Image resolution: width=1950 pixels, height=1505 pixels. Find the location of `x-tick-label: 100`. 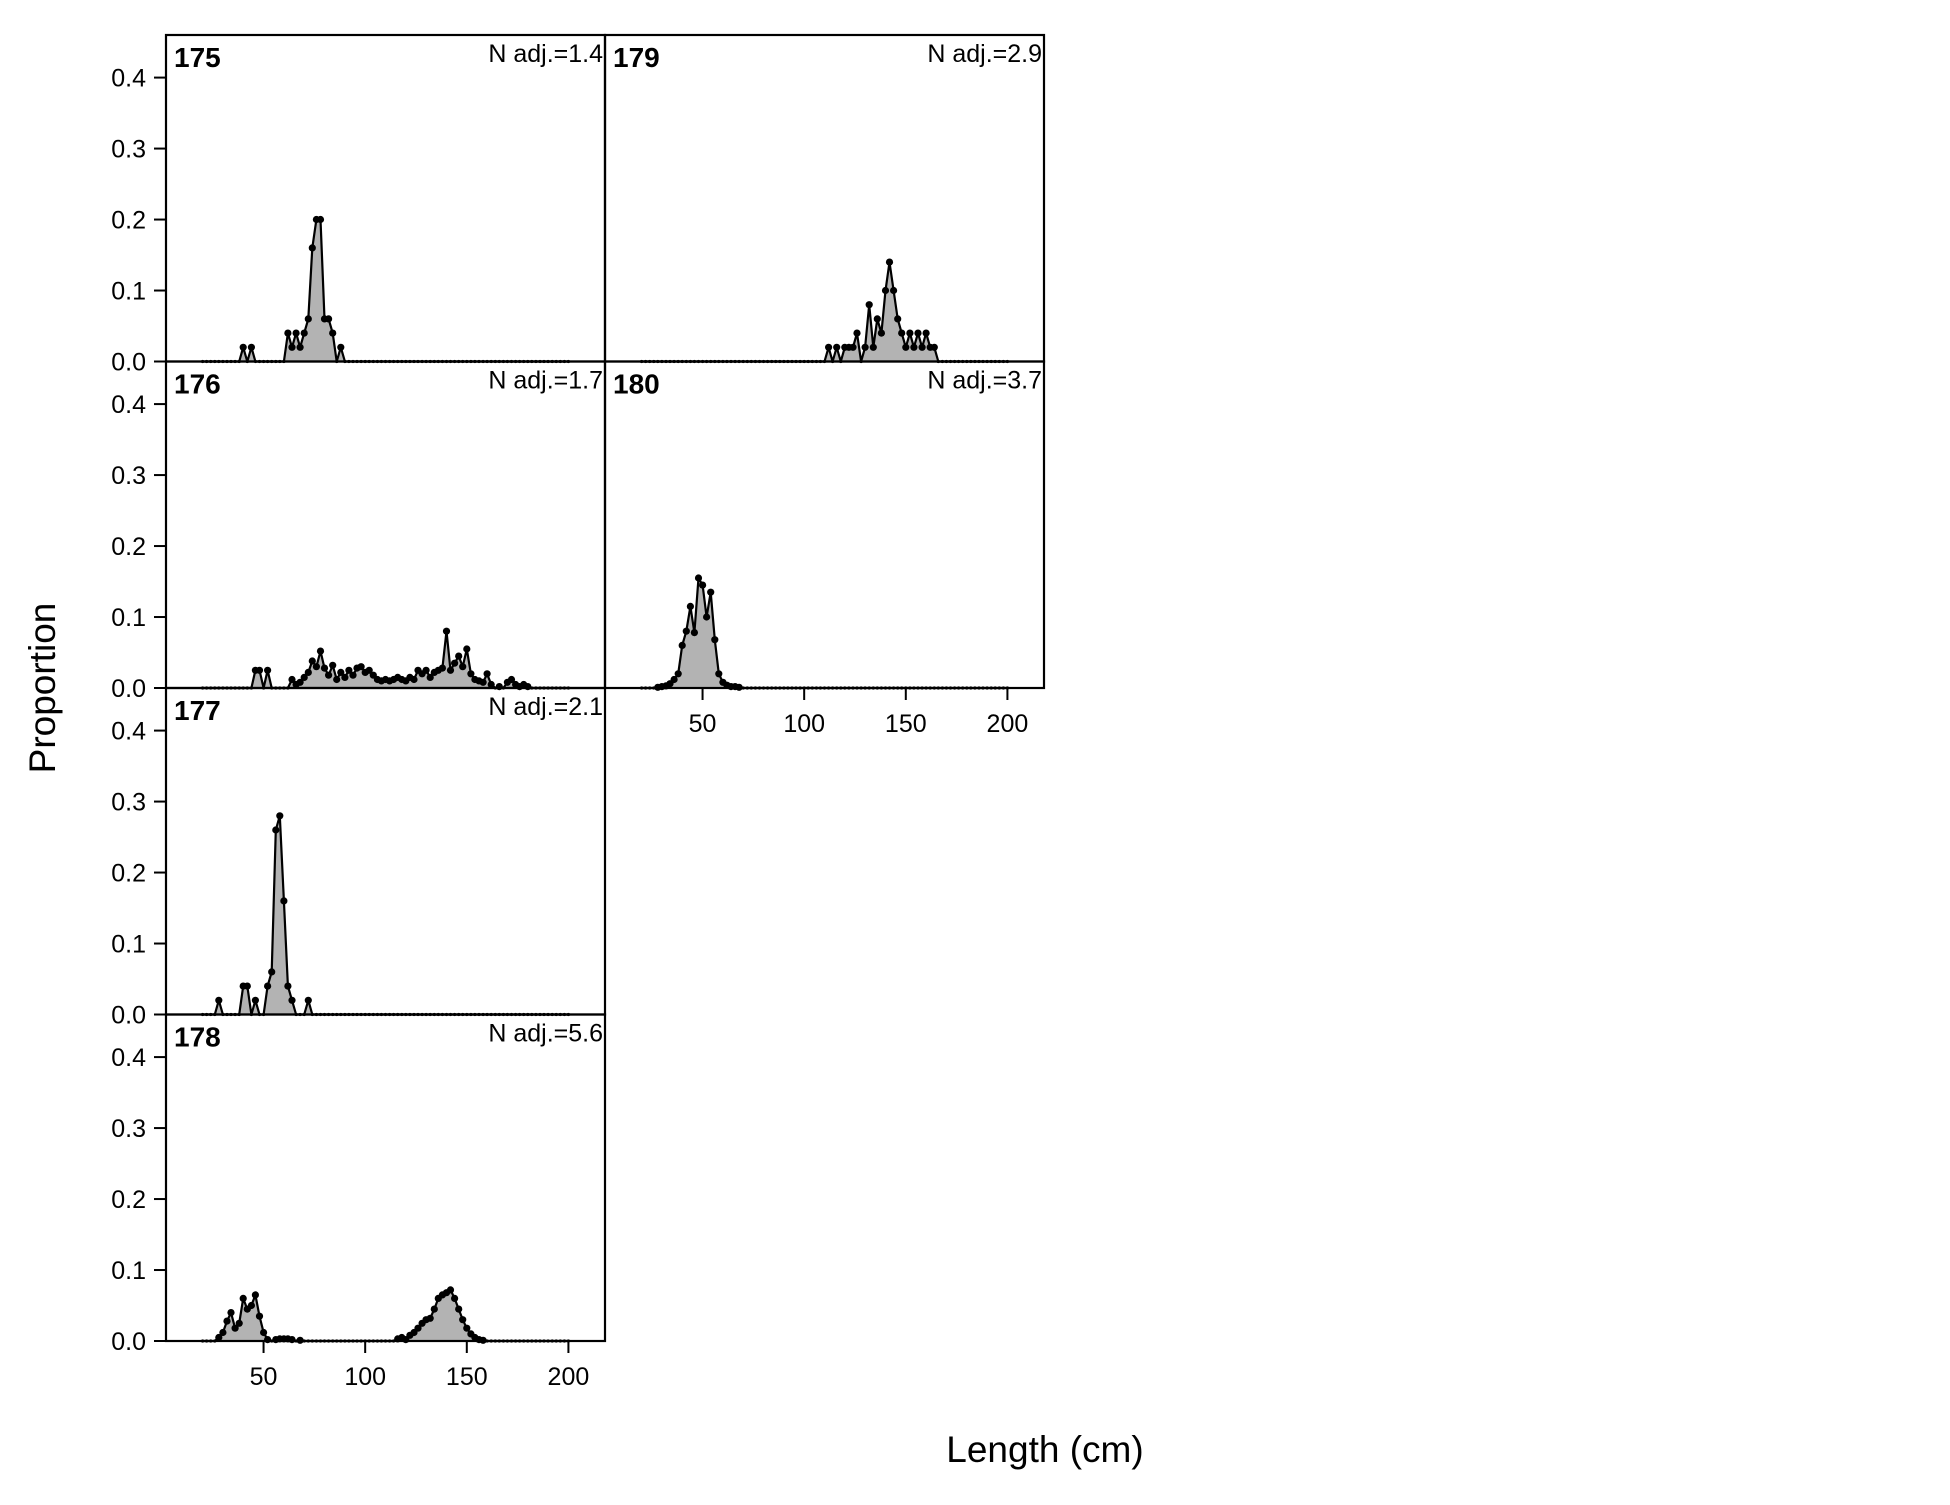

x-tick-label: 100 is located at coordinates (365, 1377).